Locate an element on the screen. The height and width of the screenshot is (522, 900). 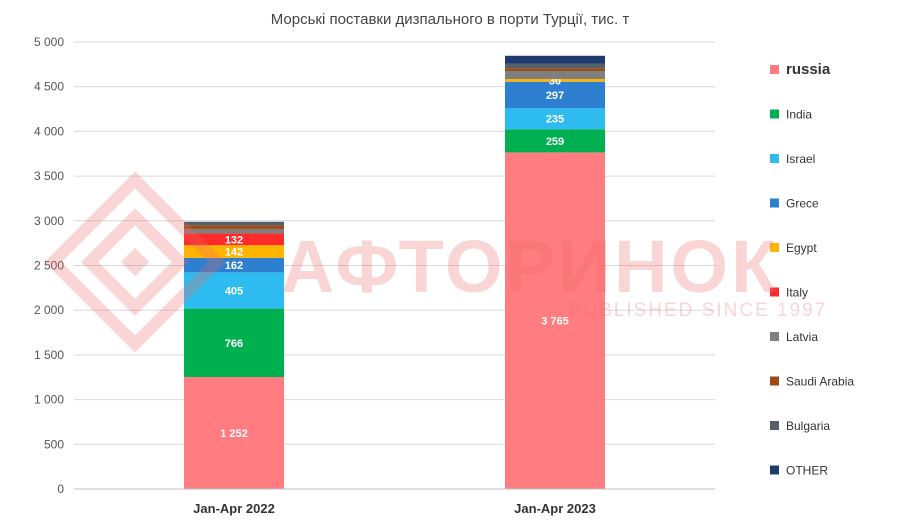
x-tick-label: Jan-Apr 2023 is located at coordinates (555, 508).